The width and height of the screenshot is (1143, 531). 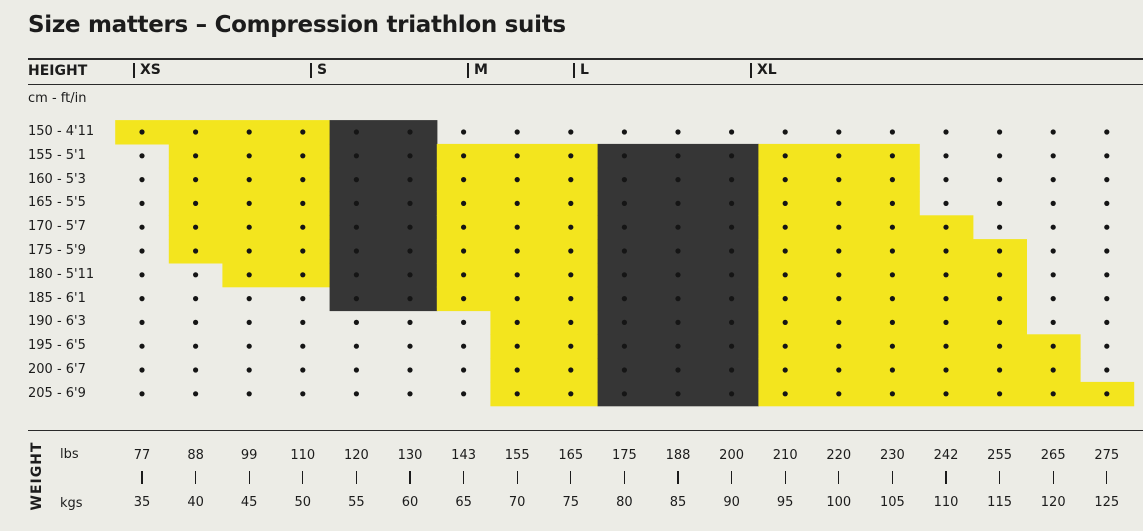 What do you see at coordinates (303, 502) in the screenshot?
I see `weight-kgs-tick: 50` at bounding box center [303, 502].